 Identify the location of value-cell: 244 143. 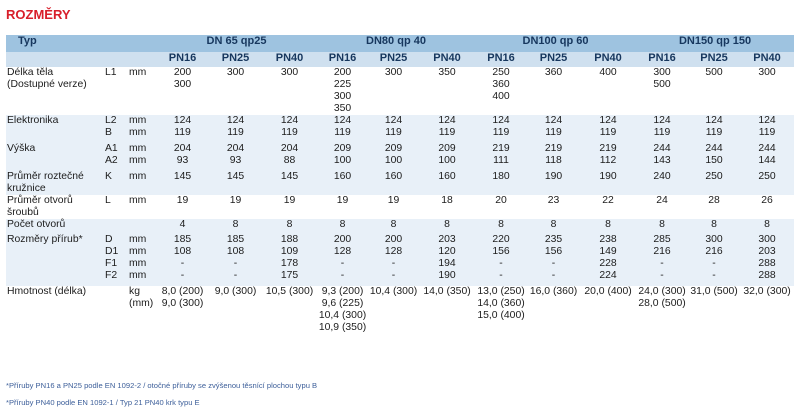
(662, 157).